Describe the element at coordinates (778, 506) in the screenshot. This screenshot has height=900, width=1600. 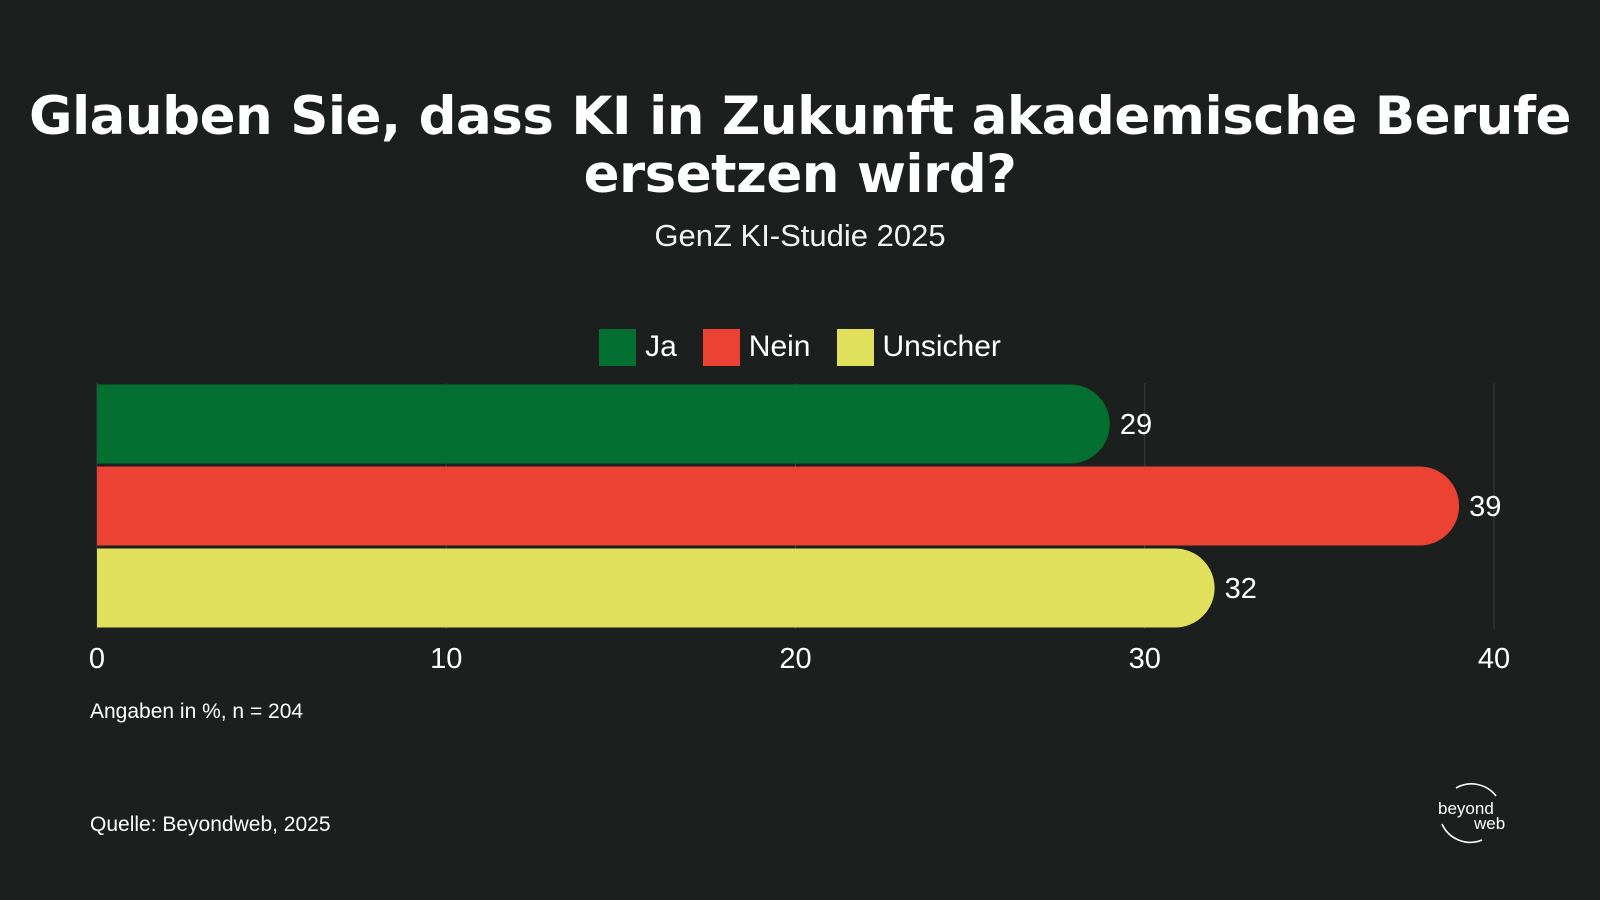
I see `bar-nein` at that location.